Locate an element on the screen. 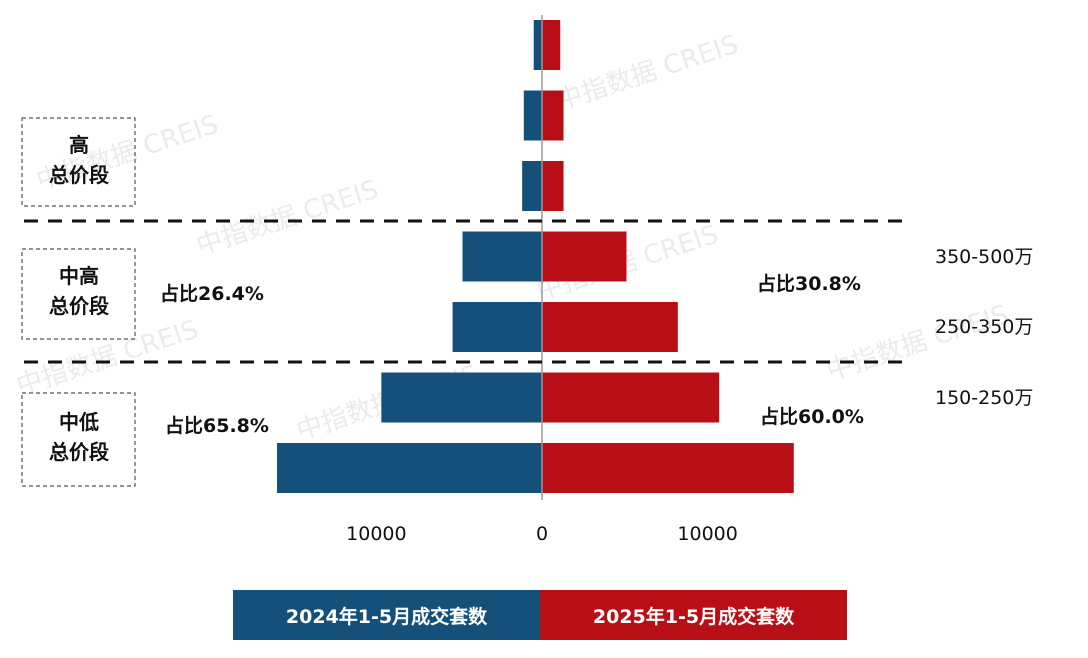  watermark-0: 中指数据 CREIS is located at coordinates (647, 73).